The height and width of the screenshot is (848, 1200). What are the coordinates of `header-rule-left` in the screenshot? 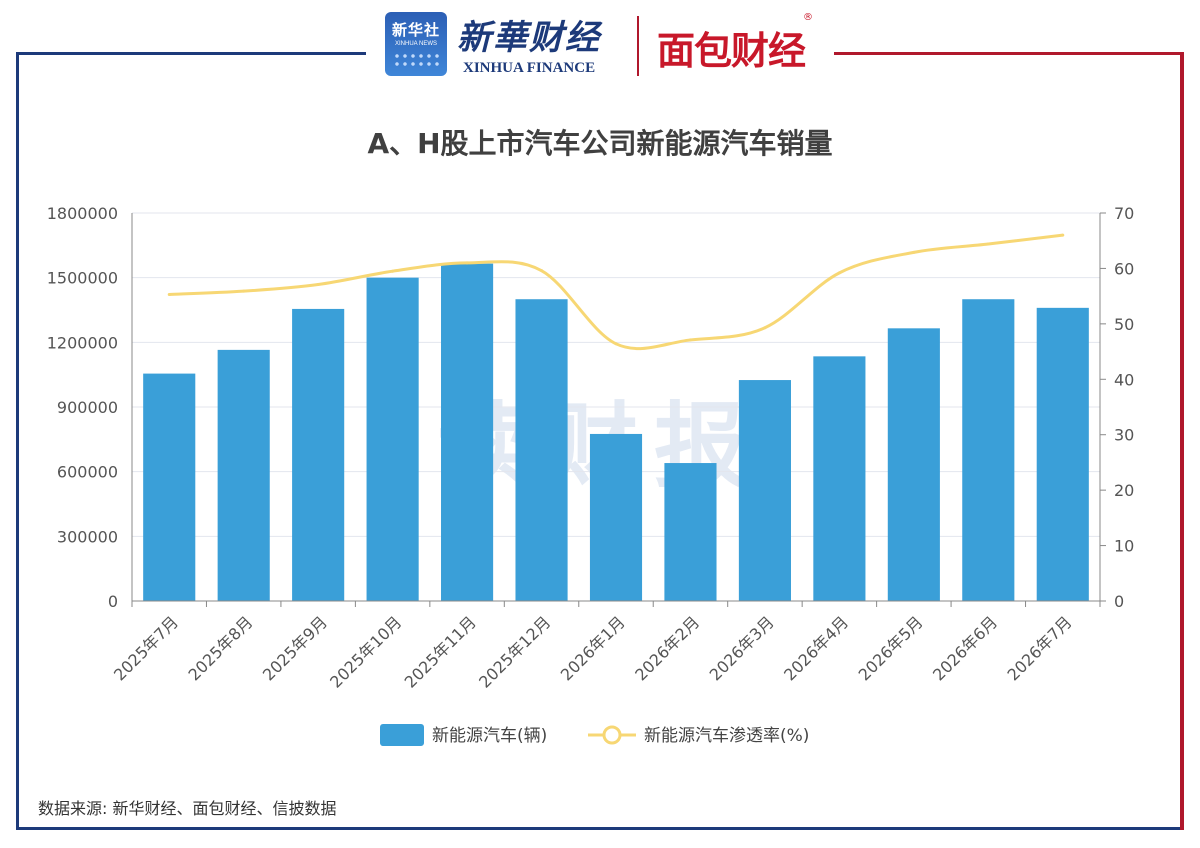 It's located at (191, 53).